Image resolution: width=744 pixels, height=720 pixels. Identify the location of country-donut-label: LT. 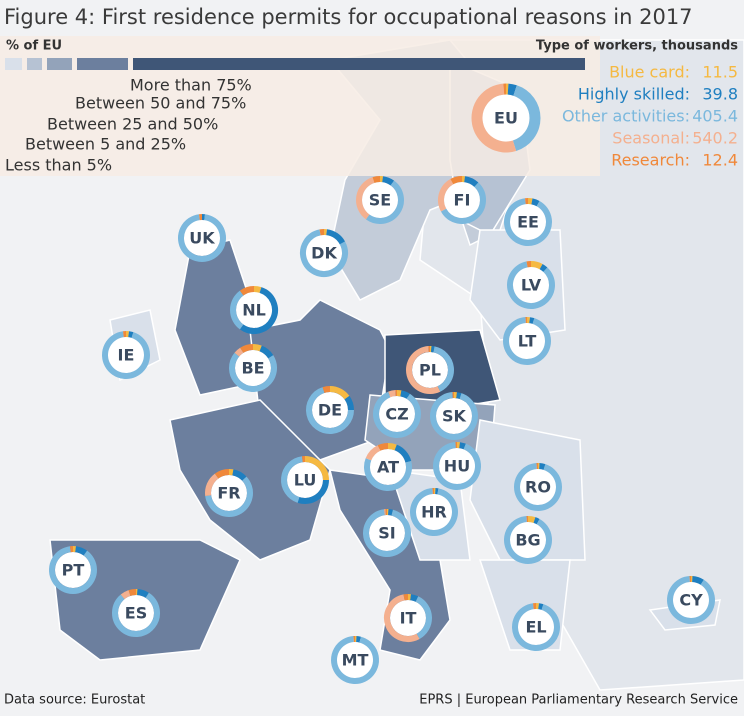
(527, 341).